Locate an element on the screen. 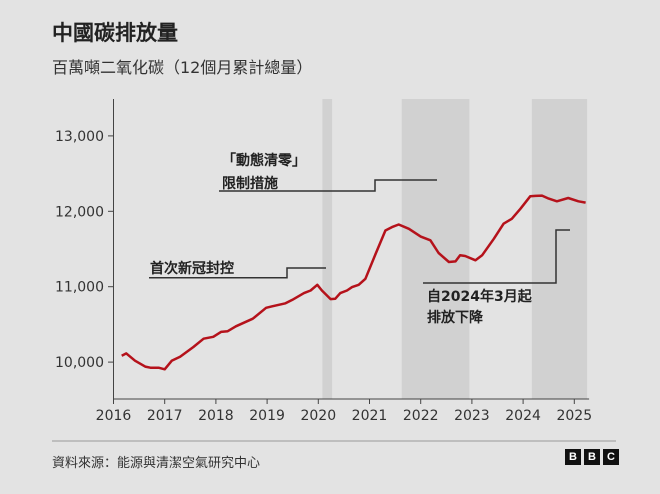 The height and width of the screenshot is (494, 660). y-tick-label: 11,000 is located at coordinates (79, 288).